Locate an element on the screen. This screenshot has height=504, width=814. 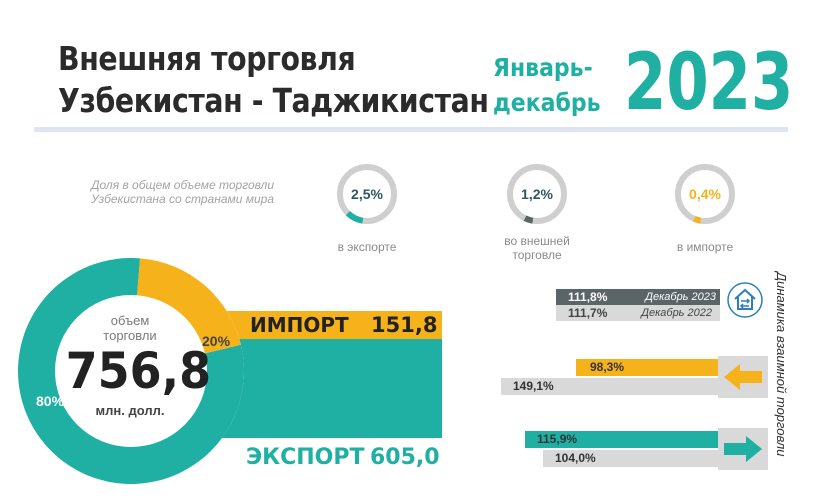
import-value: 151,8 is located at coordinates (404, 325).